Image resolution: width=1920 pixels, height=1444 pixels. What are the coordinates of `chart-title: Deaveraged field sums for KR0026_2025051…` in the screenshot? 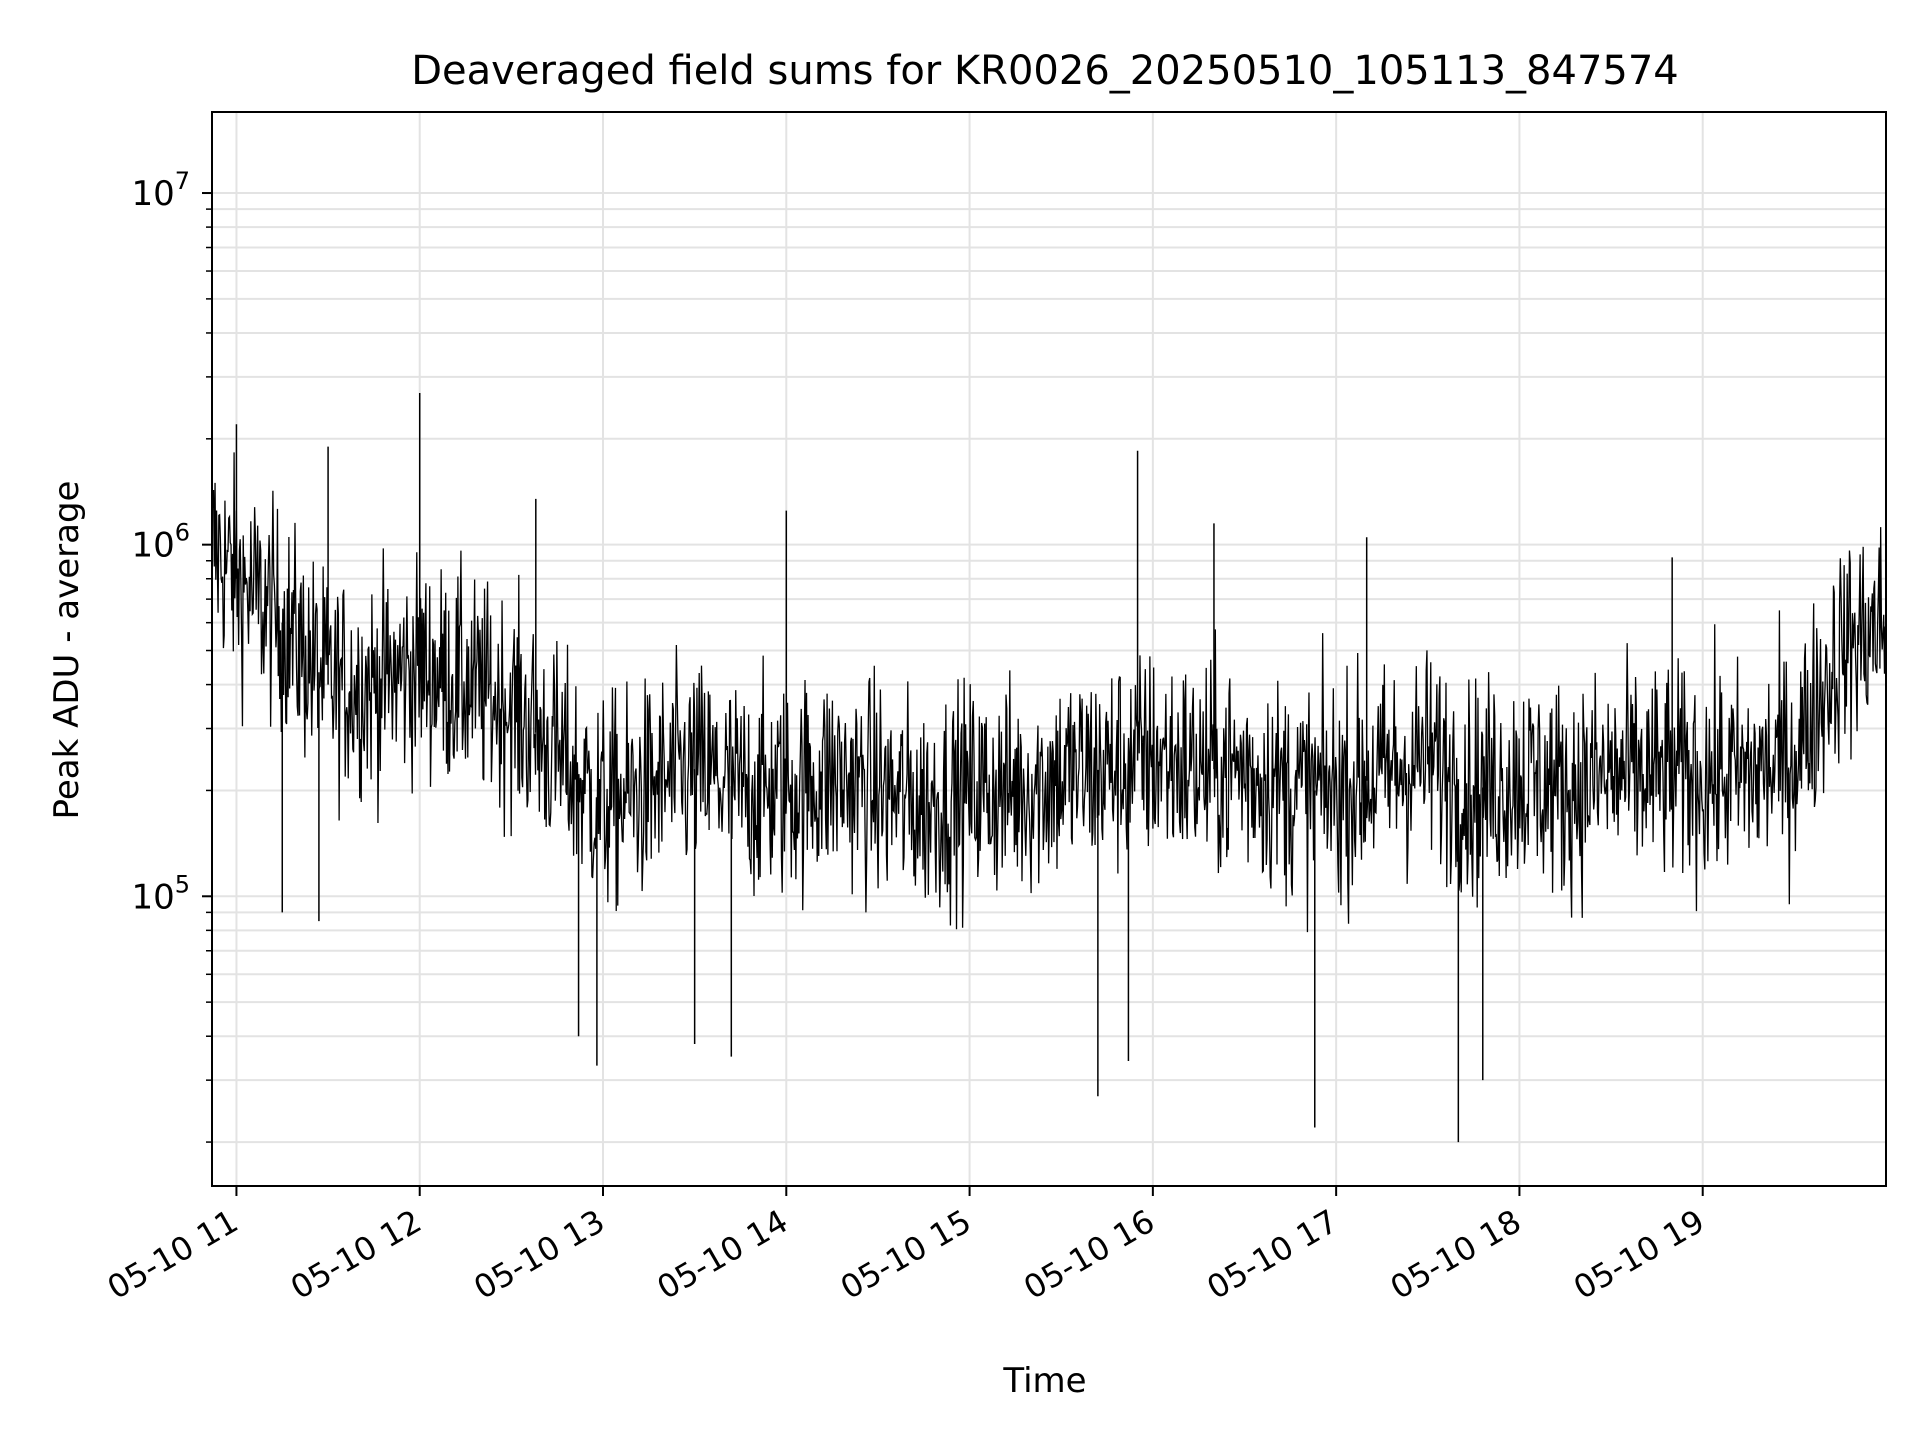 It's located at (1045, 71).